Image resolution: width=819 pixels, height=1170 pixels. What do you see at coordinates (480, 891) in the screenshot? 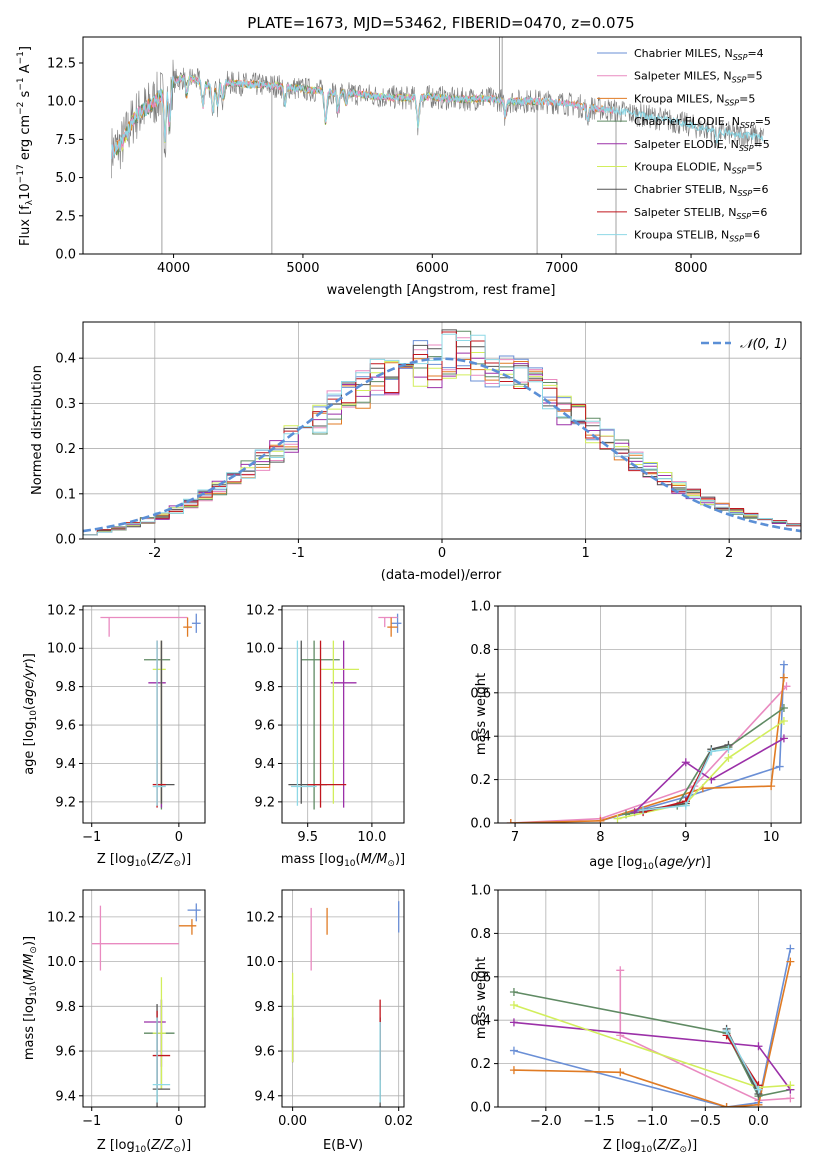
I see `y-tick-label: 1.0` at bounding box center [480, 891].